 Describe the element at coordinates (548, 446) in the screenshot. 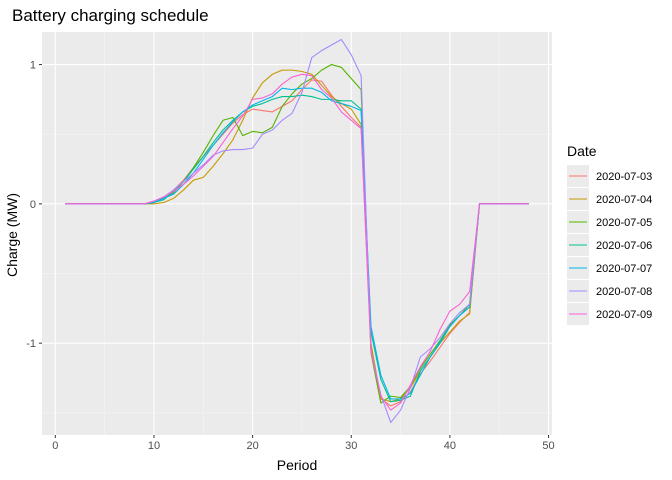

I see `x-tick-label: 50` at that location.